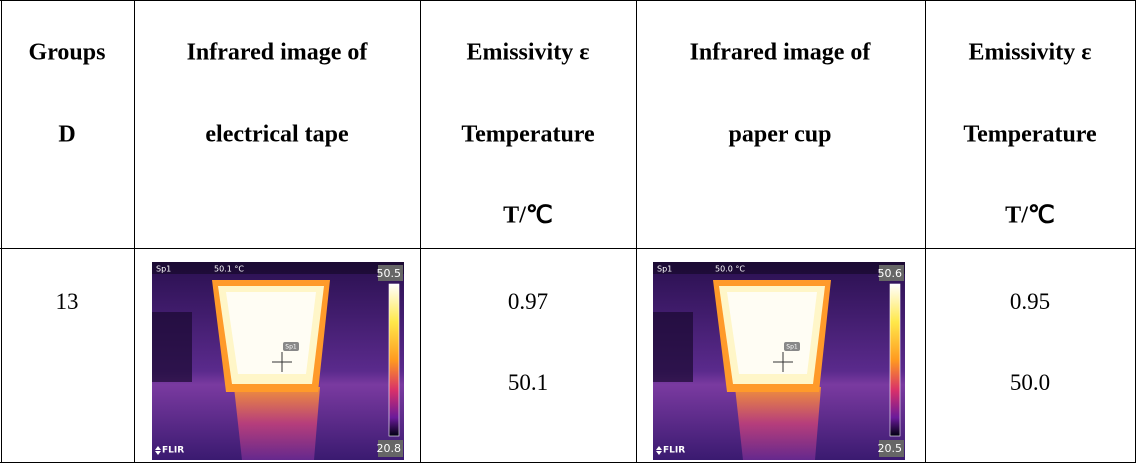 The height and width of the screenshot is (463, 1136). I want to click on scale-min: 20.5, so click(890, 448).